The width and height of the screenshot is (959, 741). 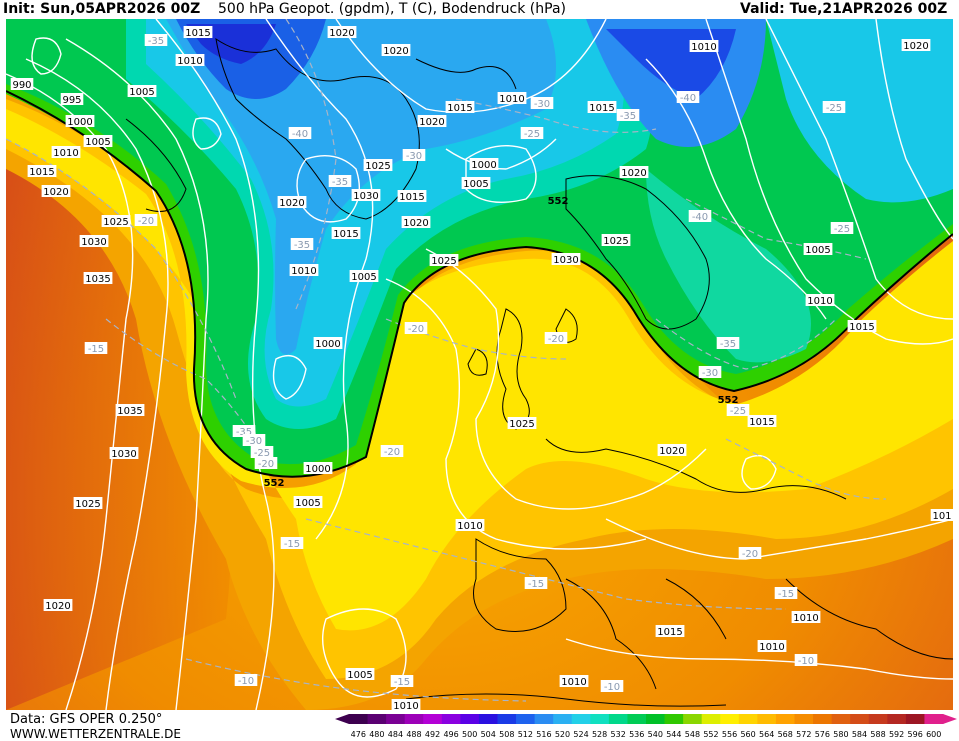 I want to click on colorbar-tick-label: 592, so click(x=896, y=734).